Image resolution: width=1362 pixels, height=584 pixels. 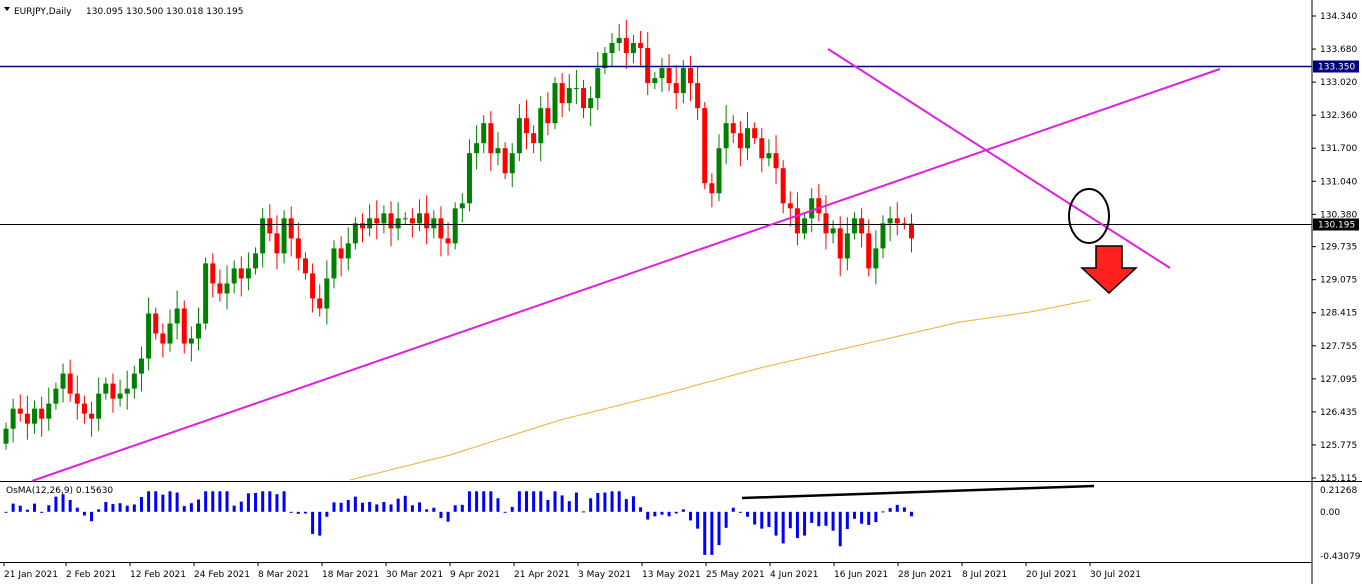 What do you see at coordinates (1338, 149) in the screenshot?
I see `price-tick-label: 131.700` at bounding box center [1338, 149].